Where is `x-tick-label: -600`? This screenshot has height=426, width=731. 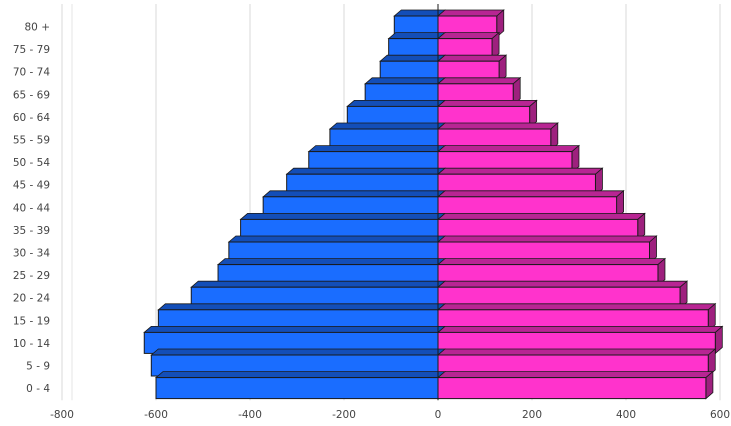 x-tick-label: -600 is located at coordinates (156, 415).